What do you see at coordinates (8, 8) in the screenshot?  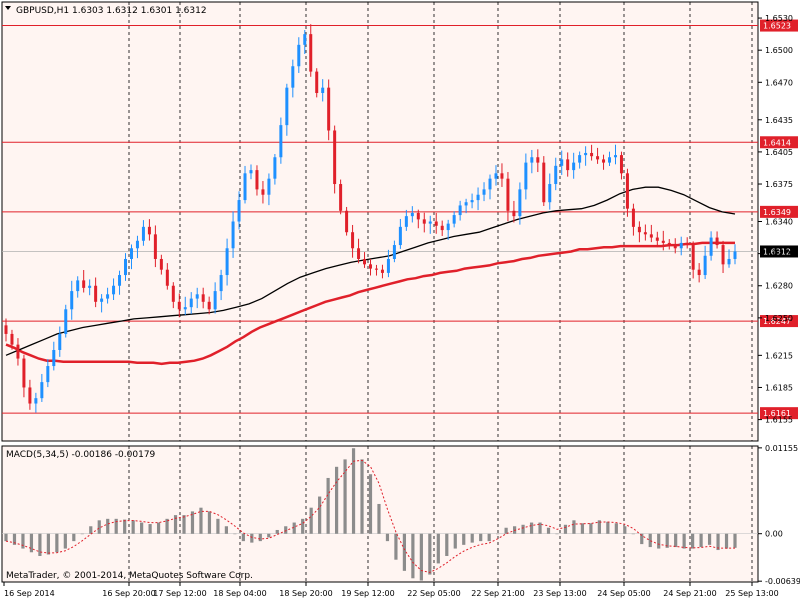 I see `collapse-icon` at bounding box center [8, 8].